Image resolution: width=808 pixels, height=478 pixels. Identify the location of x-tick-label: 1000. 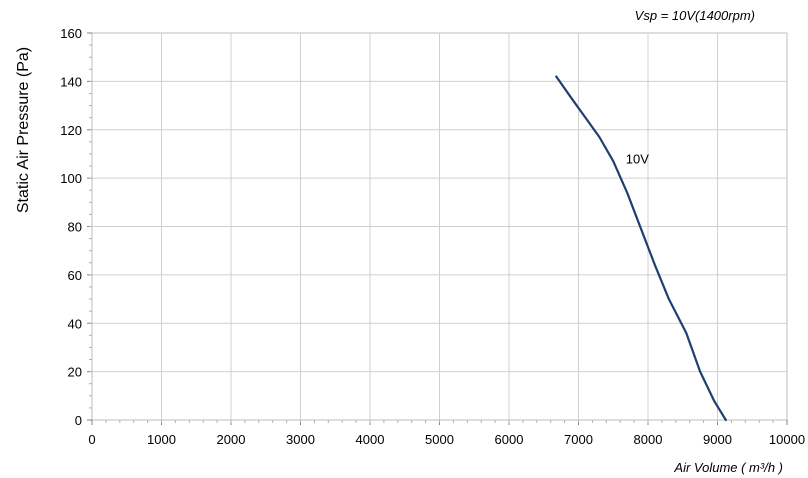
(161, 439).